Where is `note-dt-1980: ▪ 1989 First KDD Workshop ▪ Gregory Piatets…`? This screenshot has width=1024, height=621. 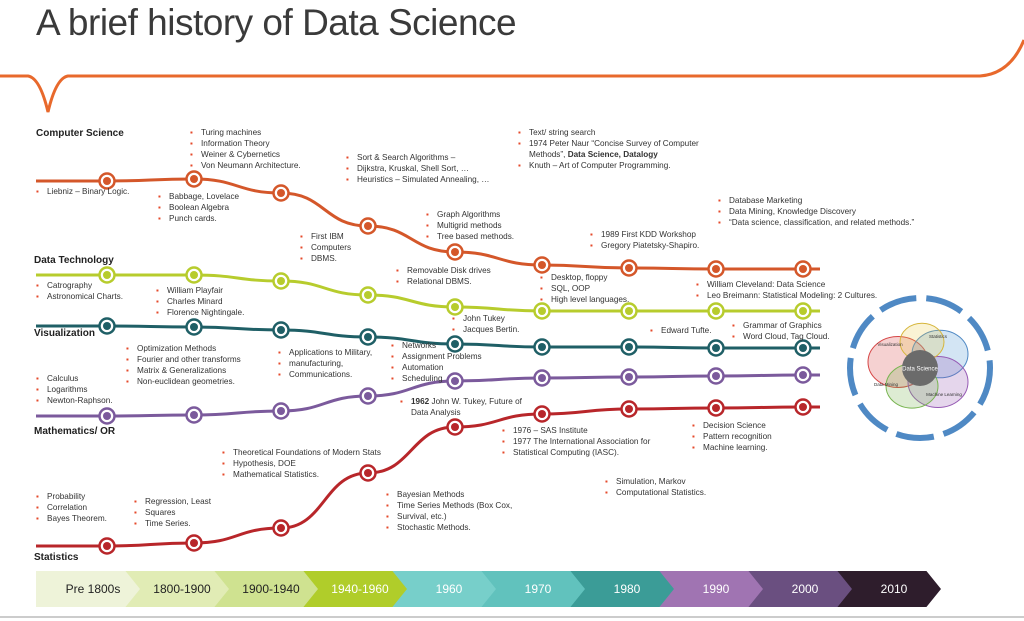
note-dt-1980: ▪ 1989 First KDD Workshop ▪ Gregory Piatets… is located at coordinates (644, 241).